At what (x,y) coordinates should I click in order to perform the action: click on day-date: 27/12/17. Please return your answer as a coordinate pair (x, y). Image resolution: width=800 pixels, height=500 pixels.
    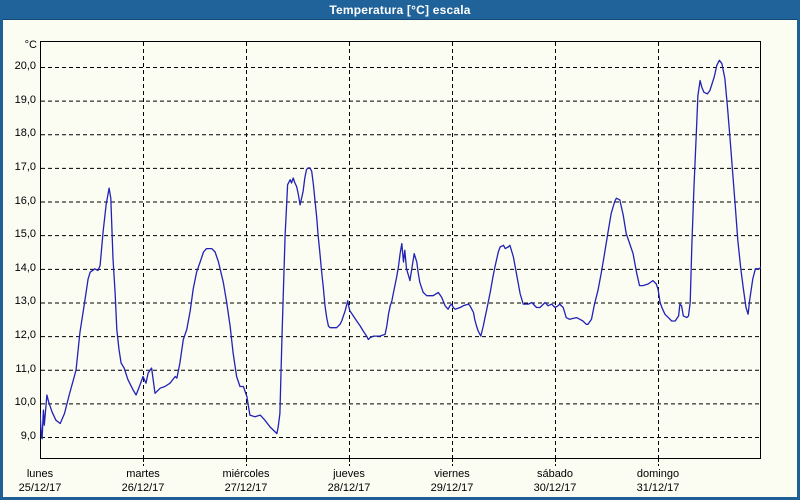
    Looking at the image, I should click on (246, 488).